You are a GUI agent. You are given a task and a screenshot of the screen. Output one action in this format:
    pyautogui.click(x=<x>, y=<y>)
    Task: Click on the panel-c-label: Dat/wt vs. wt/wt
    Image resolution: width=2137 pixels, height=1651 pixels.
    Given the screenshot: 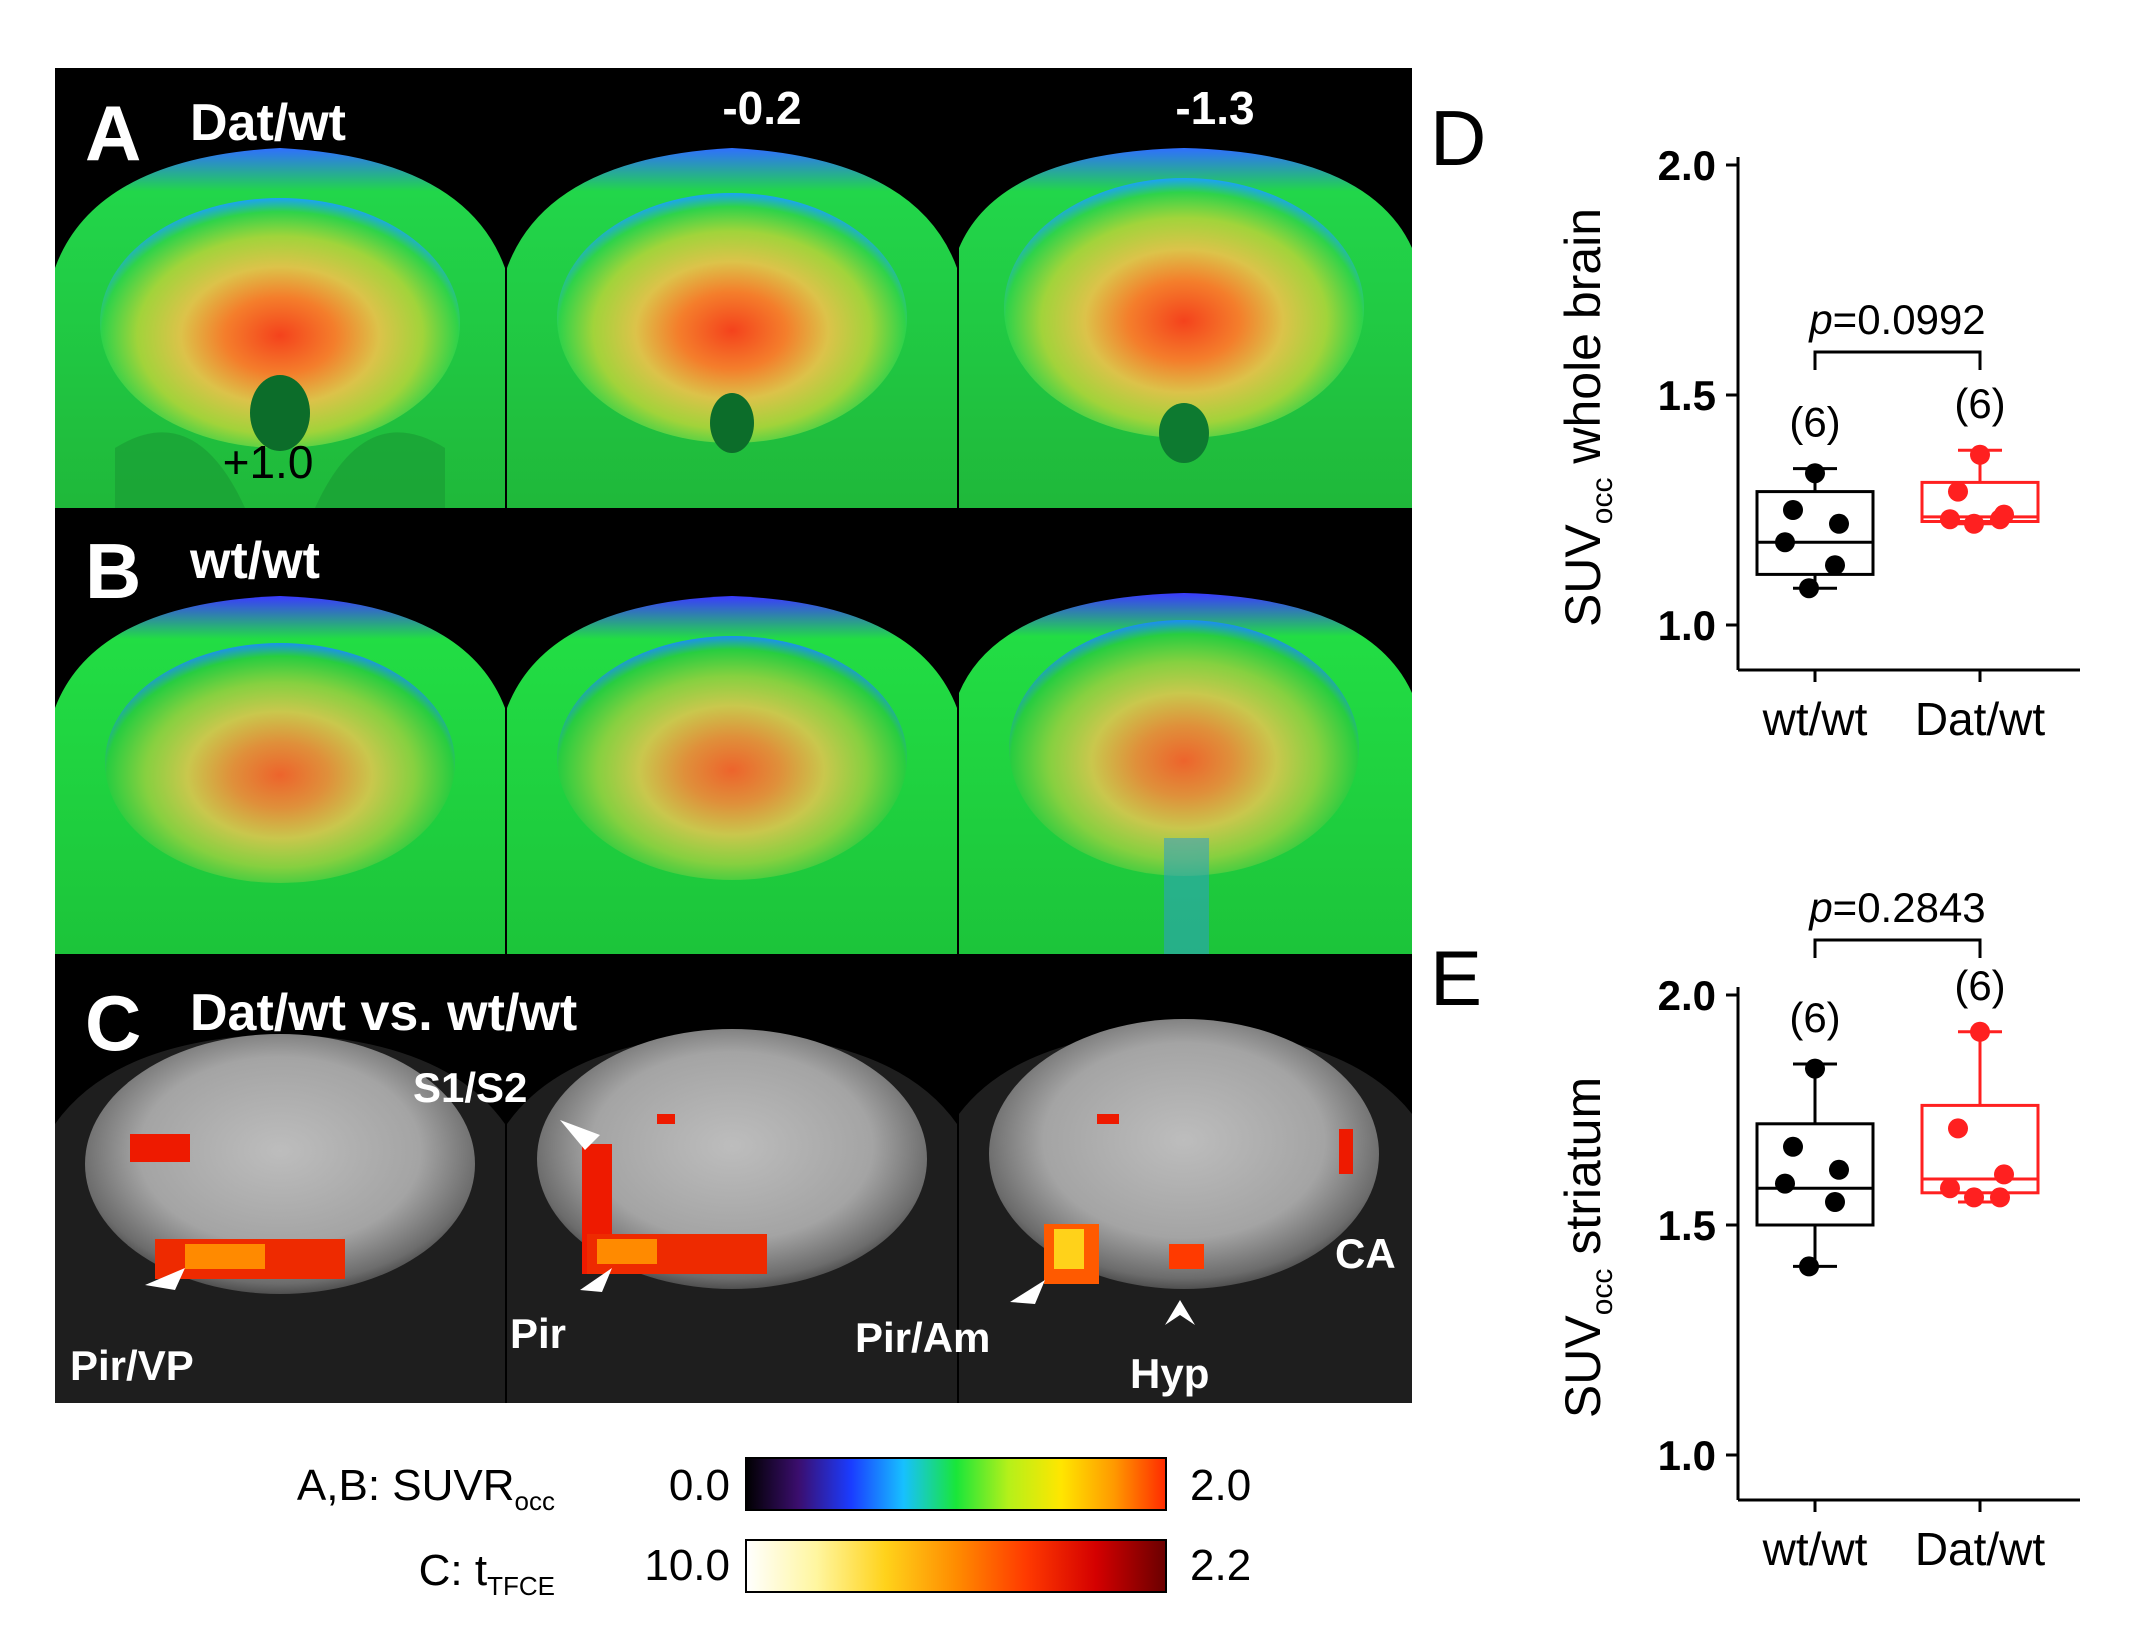 What is the action you would take?
    pyautogui.click(x=383, y=1013)
    